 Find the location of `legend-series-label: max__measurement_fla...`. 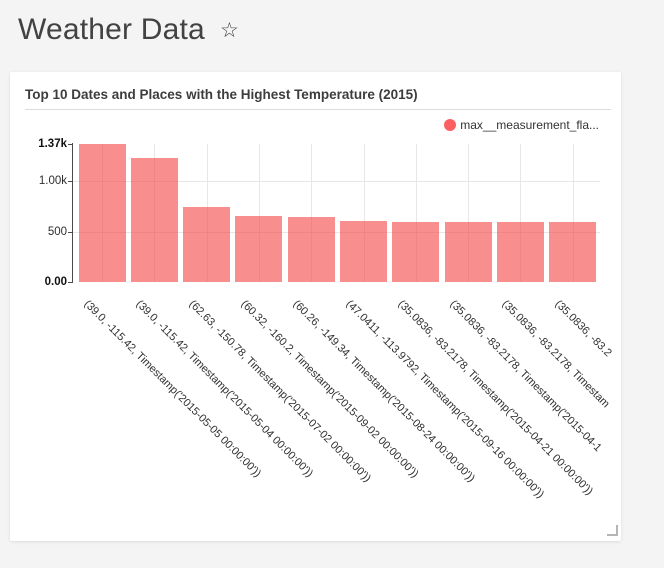

legend-series-label: max__measurement_fla... is located at coordinates (529, 124).